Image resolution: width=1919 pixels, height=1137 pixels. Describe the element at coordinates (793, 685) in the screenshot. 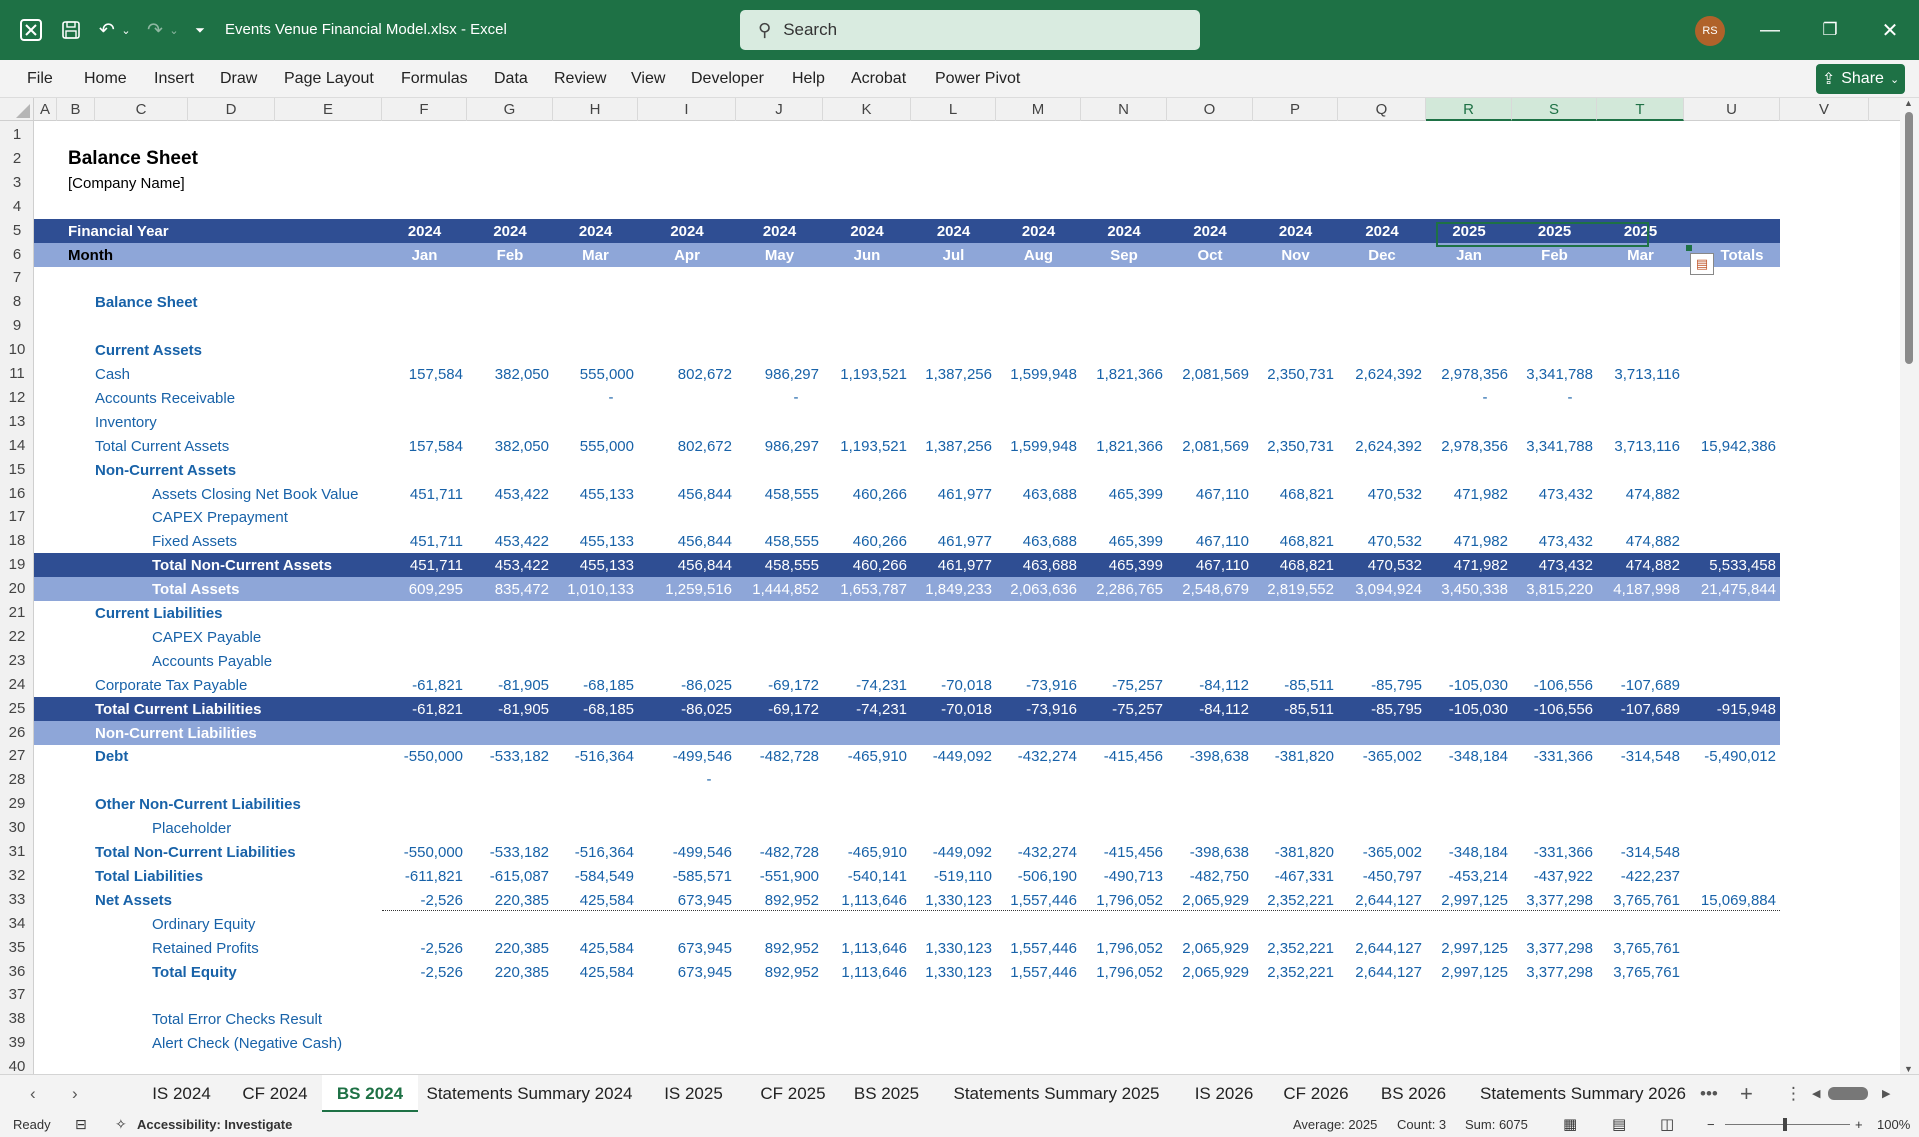

I see `value-cell: -69,172` at that location.